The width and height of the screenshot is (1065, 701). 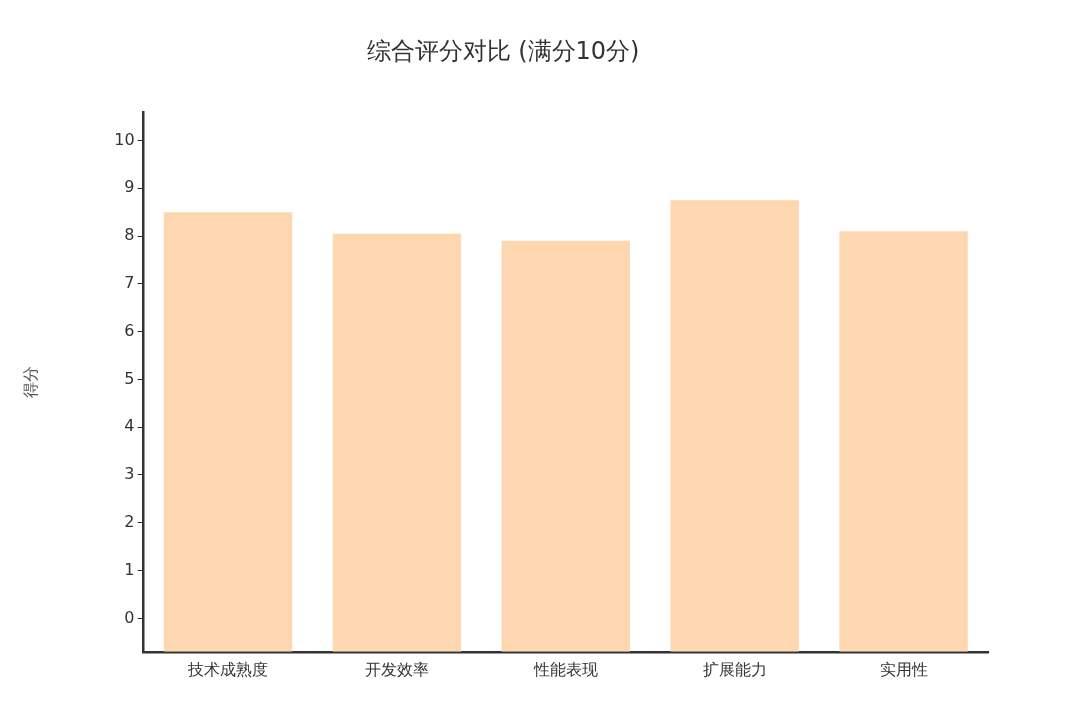 I want to click on x-tick-label: 技术成熟度, so click(x=227, y=669).